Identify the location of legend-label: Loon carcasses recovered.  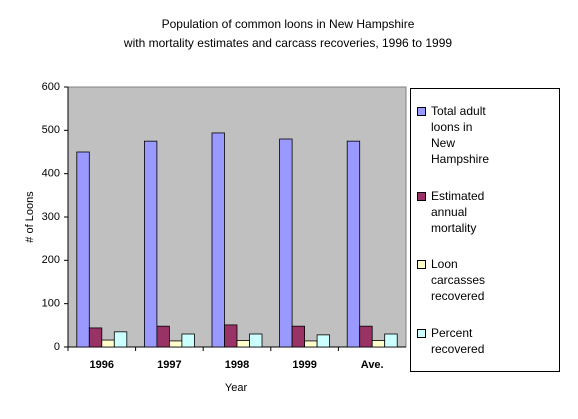
(458, 280).